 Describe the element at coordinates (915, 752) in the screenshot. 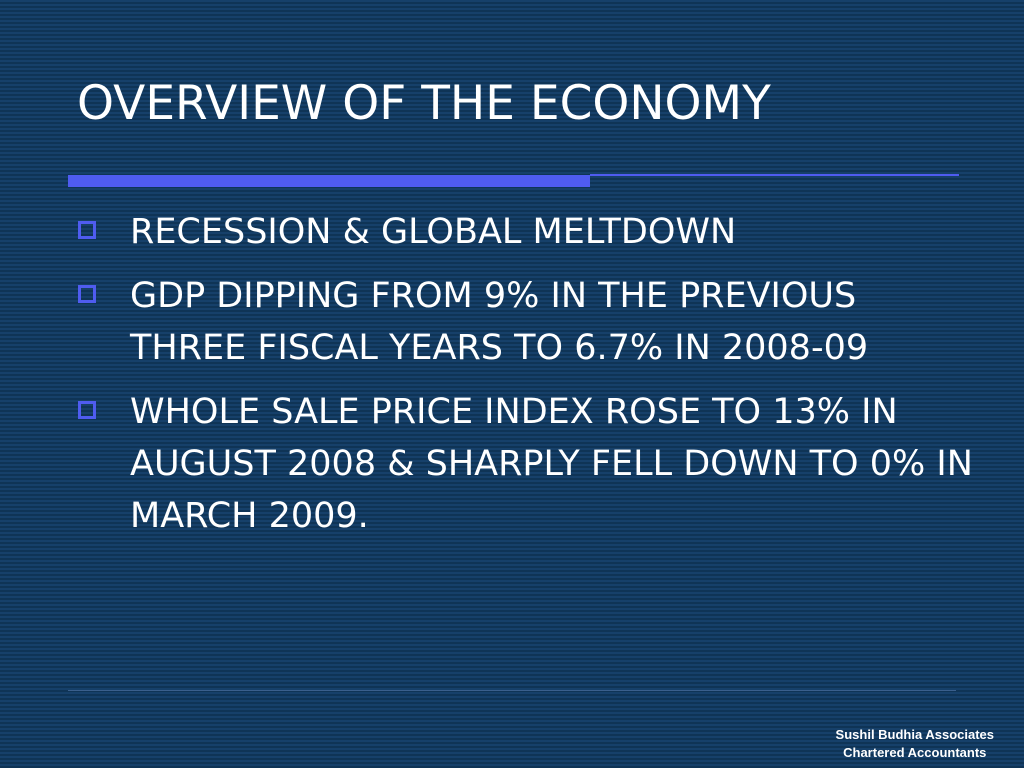

I see `footer-firm-title: Chartered Accountants` at that location.